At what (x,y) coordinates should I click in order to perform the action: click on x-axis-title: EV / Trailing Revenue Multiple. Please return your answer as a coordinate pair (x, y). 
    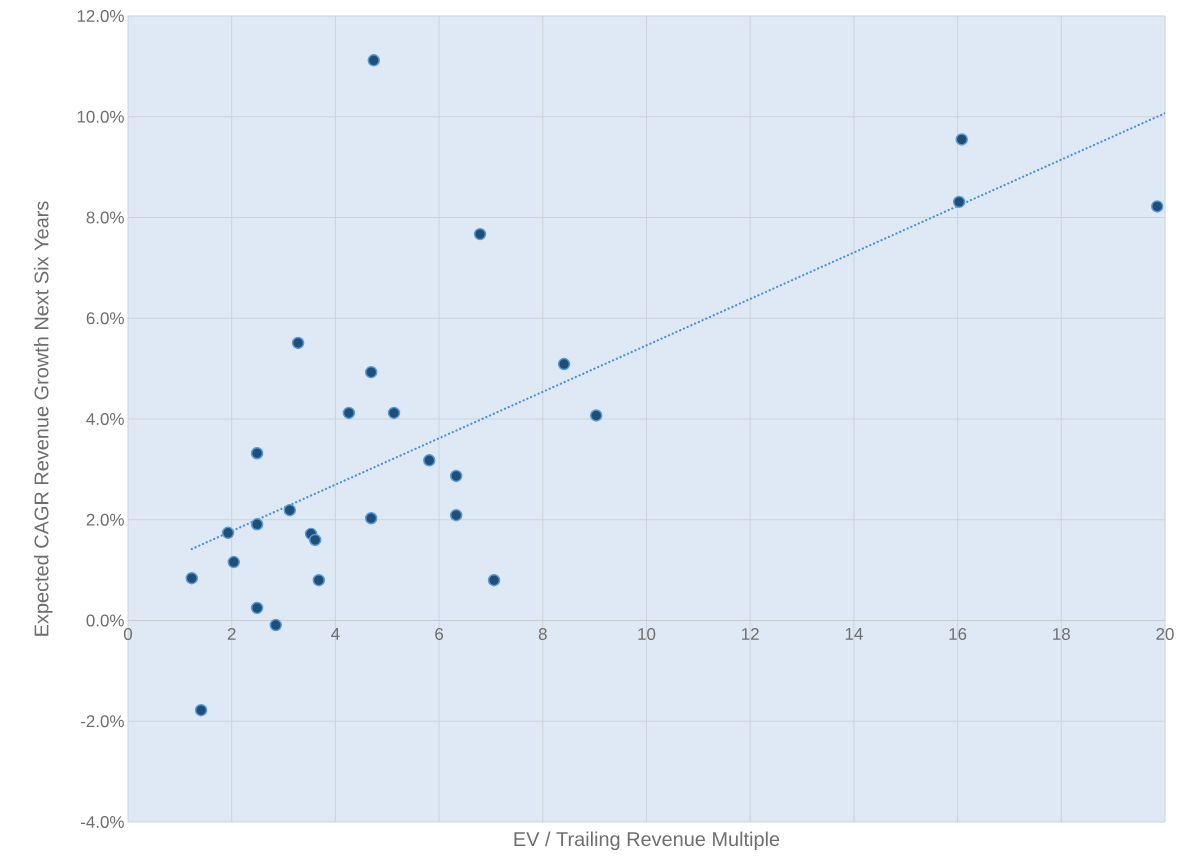
    Looking at the image, I should click on (647, 841).